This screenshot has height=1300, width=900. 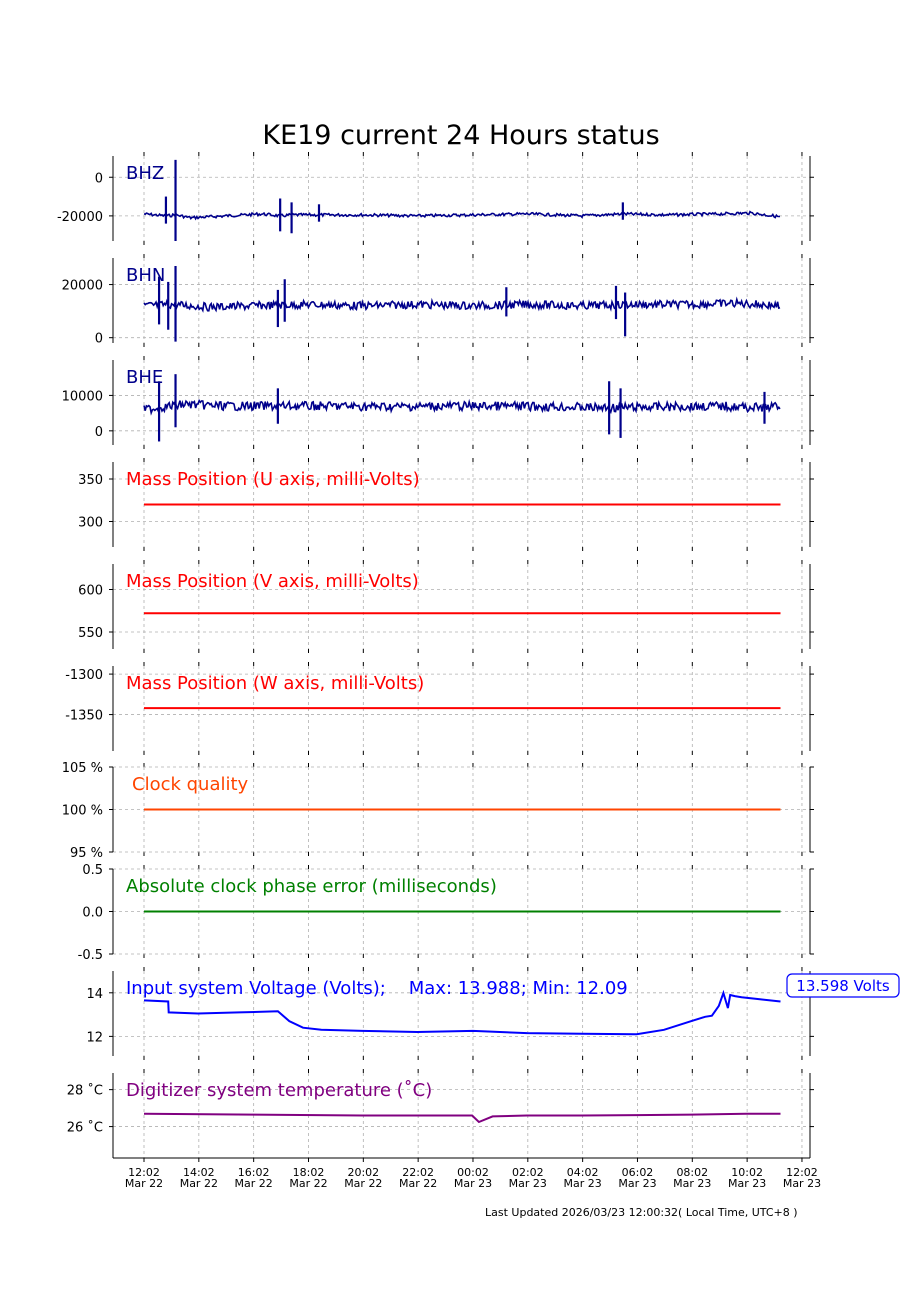 What do you see at coordinates (462, 304) in the screenshot?
I see `series-line-bhn` at bounding box center [462, 304].